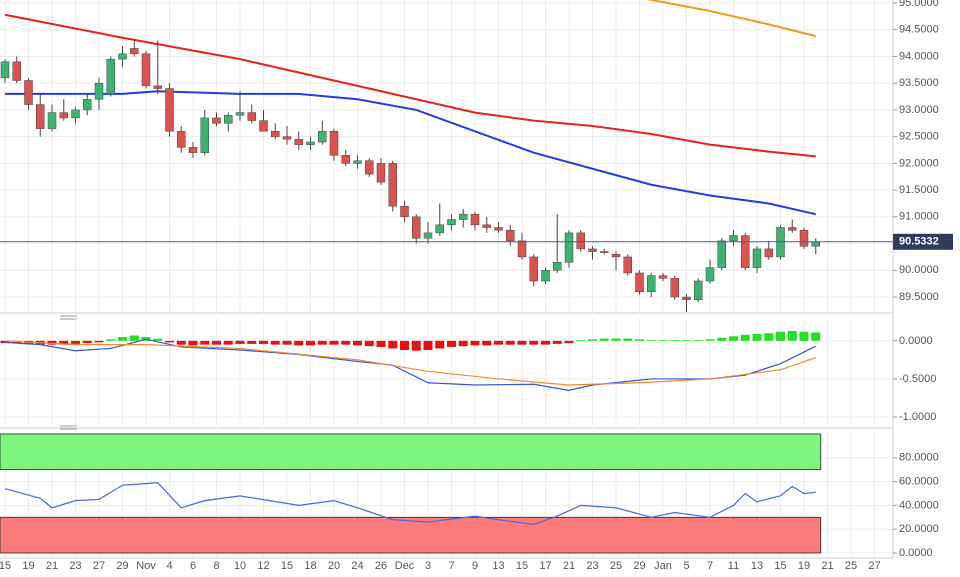  What do you see at coordinates (919, 190) in the screenshot?
I see `y-tick-label: 91.5000` at bounding box center [919, 190].